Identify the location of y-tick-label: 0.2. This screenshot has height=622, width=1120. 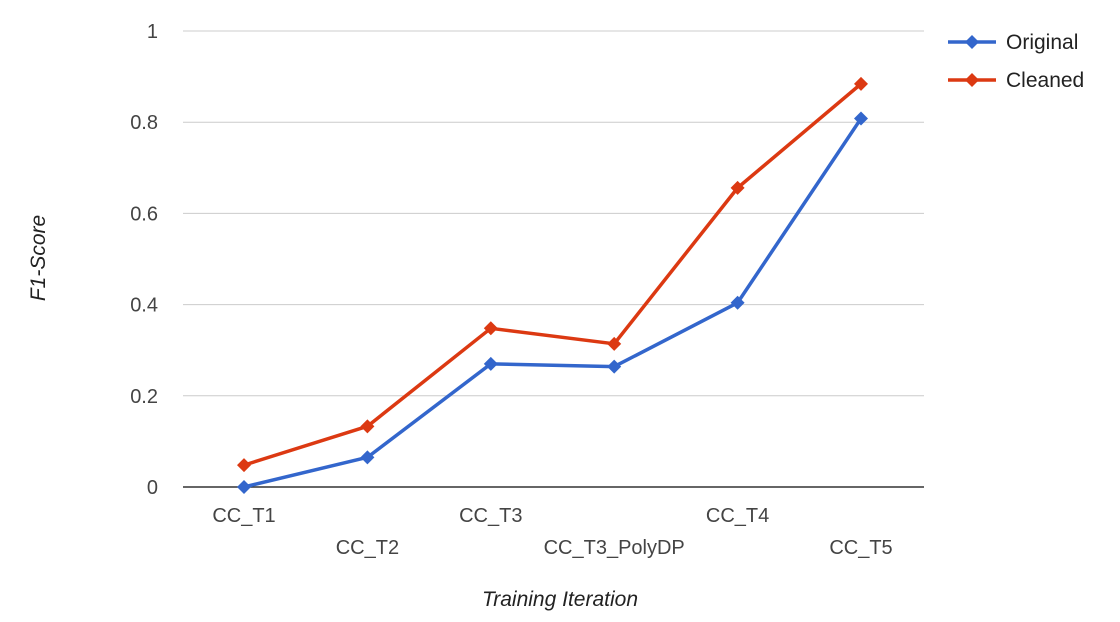
(144, 397).